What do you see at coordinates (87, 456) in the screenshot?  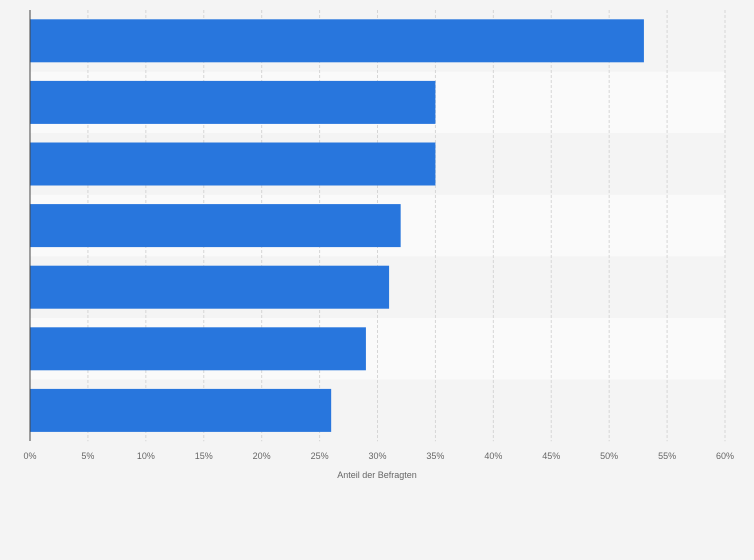 I see `x-tick-label: 5%` at bounding box center [87, 456].